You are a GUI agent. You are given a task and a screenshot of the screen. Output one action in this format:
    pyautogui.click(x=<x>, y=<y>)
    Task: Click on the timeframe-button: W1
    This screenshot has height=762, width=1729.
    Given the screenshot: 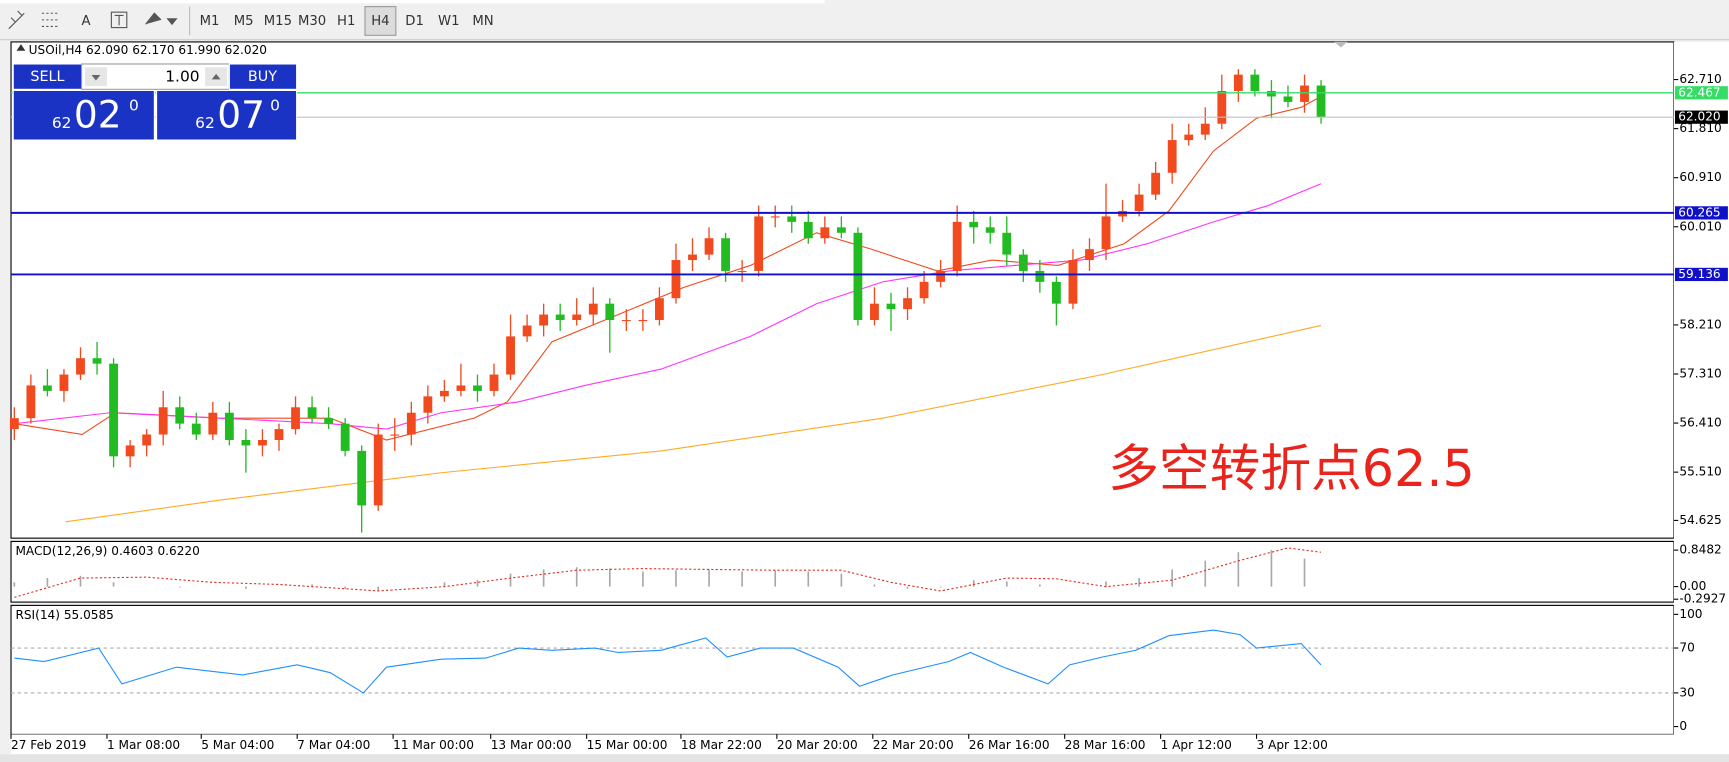 What is the action you would take?
    pyautogui.click(x=448, y=21)
    